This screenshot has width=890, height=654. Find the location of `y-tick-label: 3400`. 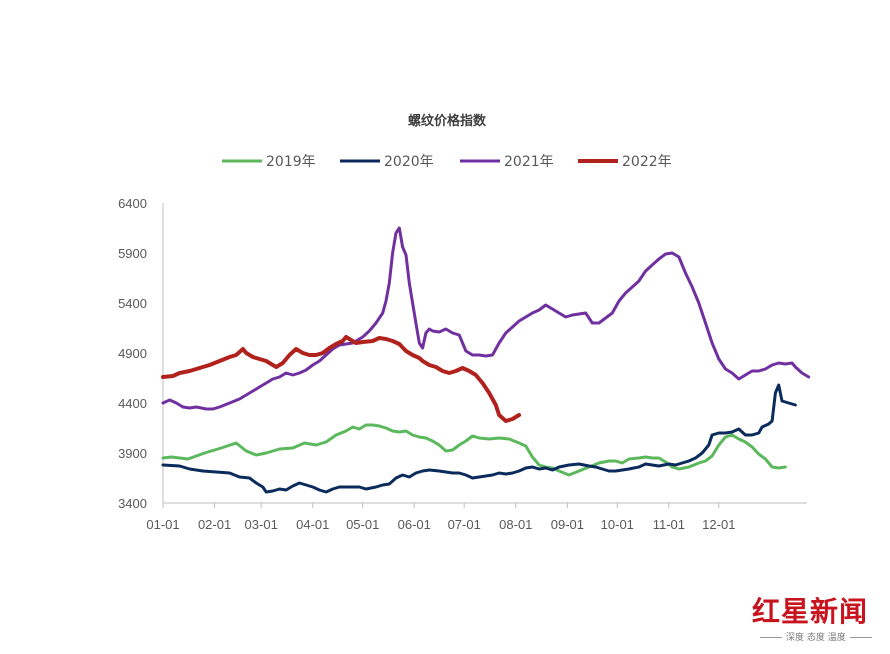

y-tick-label: 3400 is located at coordinates (132, 503).